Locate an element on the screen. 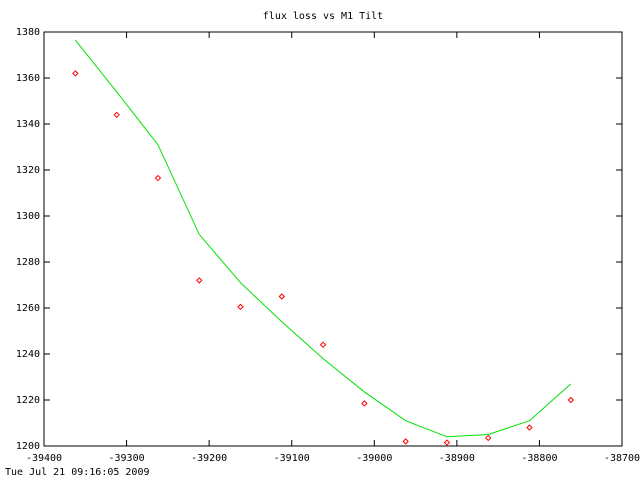 The image size is (640, 480). x-tick-label: -38900 is located at coordinates (457, 458).